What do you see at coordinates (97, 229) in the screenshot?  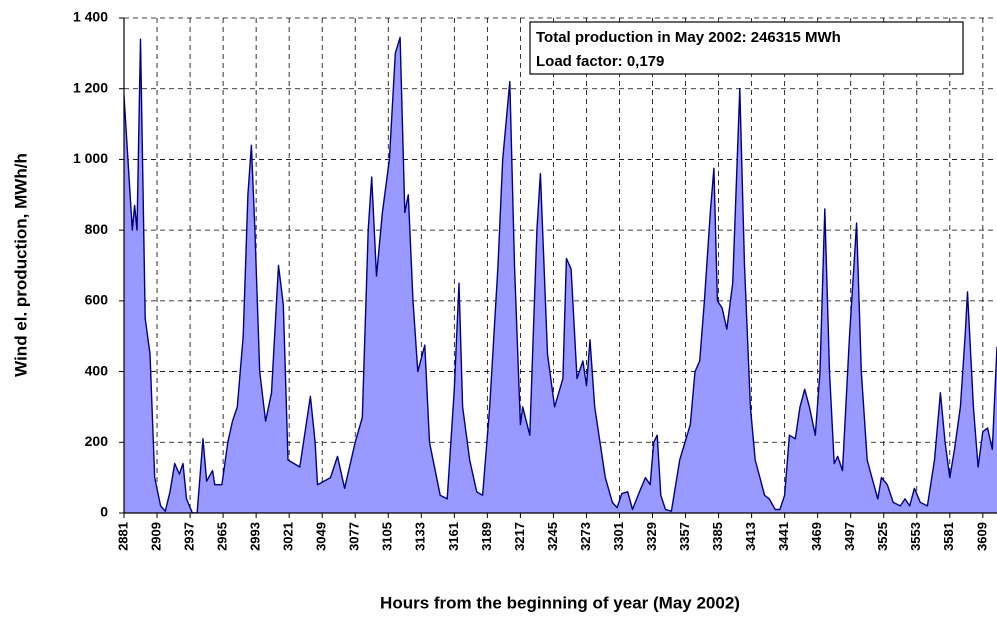 I see `y-tick-label: 800` at bounding box center [97, 229].